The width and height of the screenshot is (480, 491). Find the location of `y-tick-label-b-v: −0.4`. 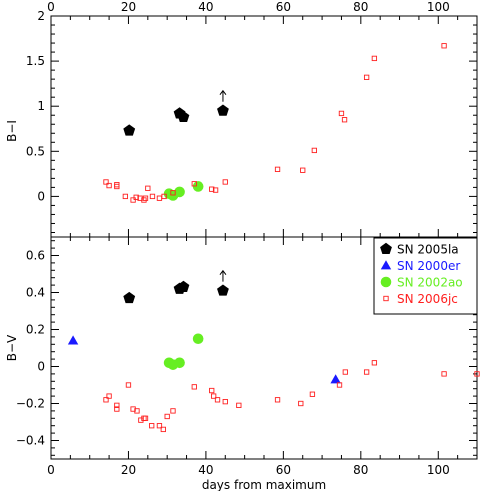

y-tick-label-b-v: −0.4 is located at coordinates (30, 441).